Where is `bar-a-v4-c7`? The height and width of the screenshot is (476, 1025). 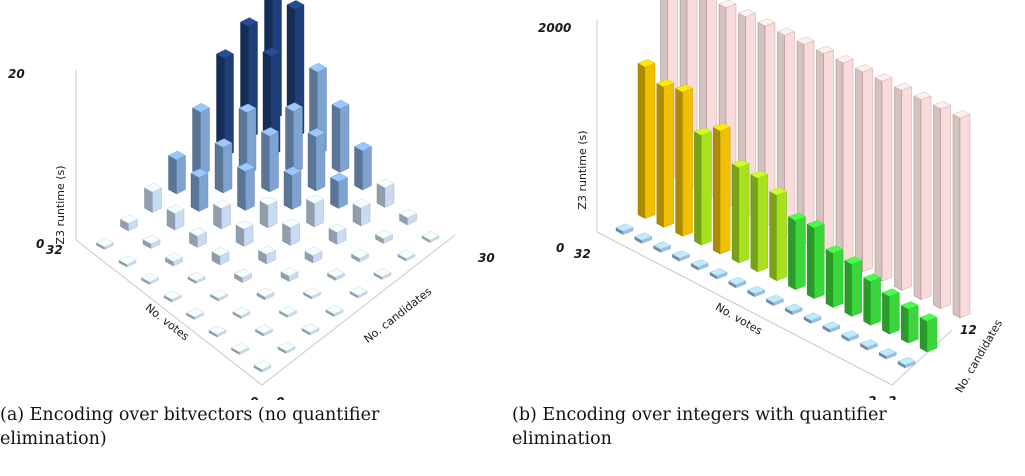
bar-a-v4-c7 is located at coordinates (340, 136).